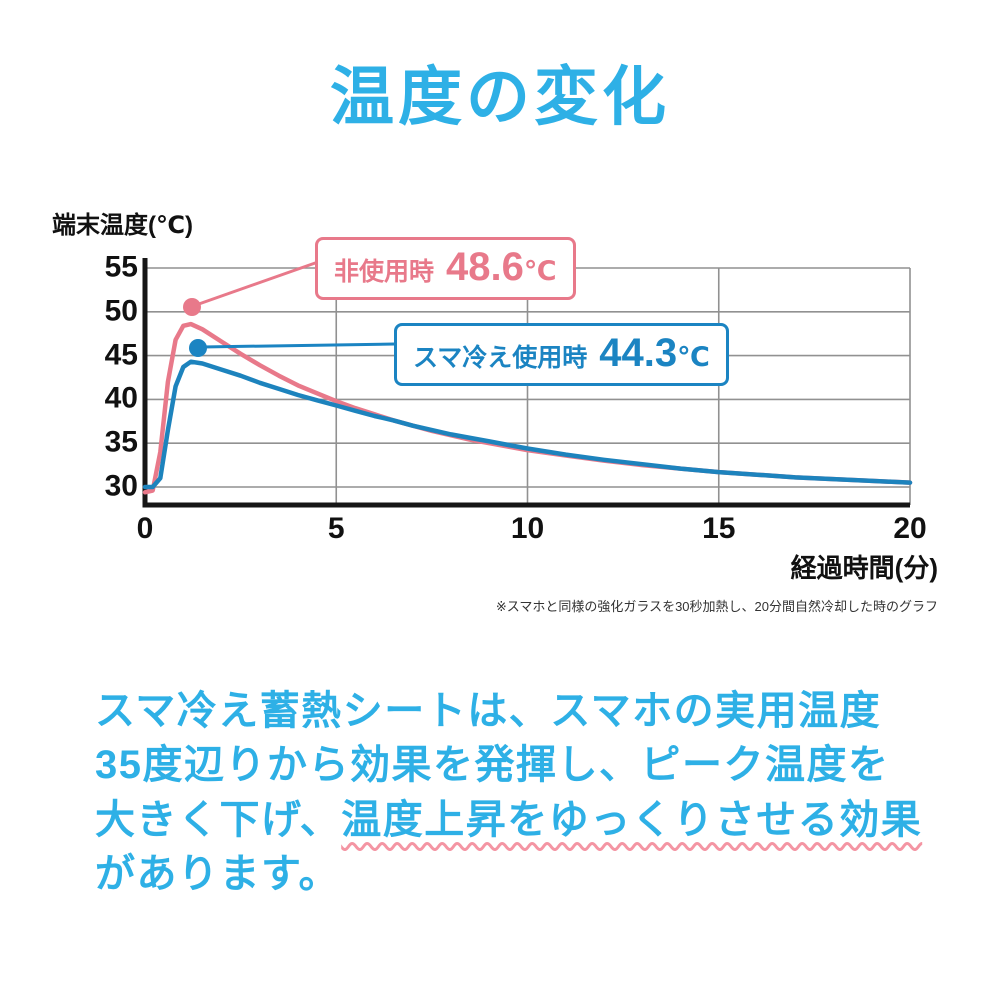 The width and height of the screenshot is (1000, 1000). What do you see at coordinates (492, 765) in the screenshot?
I see `description-line-2: 35度辺りから効果を発揮し、ピーク温度を` at bounding box center [492, 765].